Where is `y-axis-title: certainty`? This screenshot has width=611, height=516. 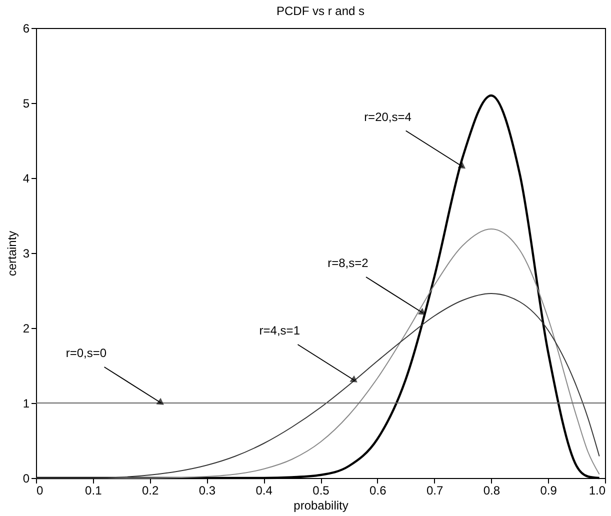
y-axis-title: certainty is located at coordinates (11, 253).